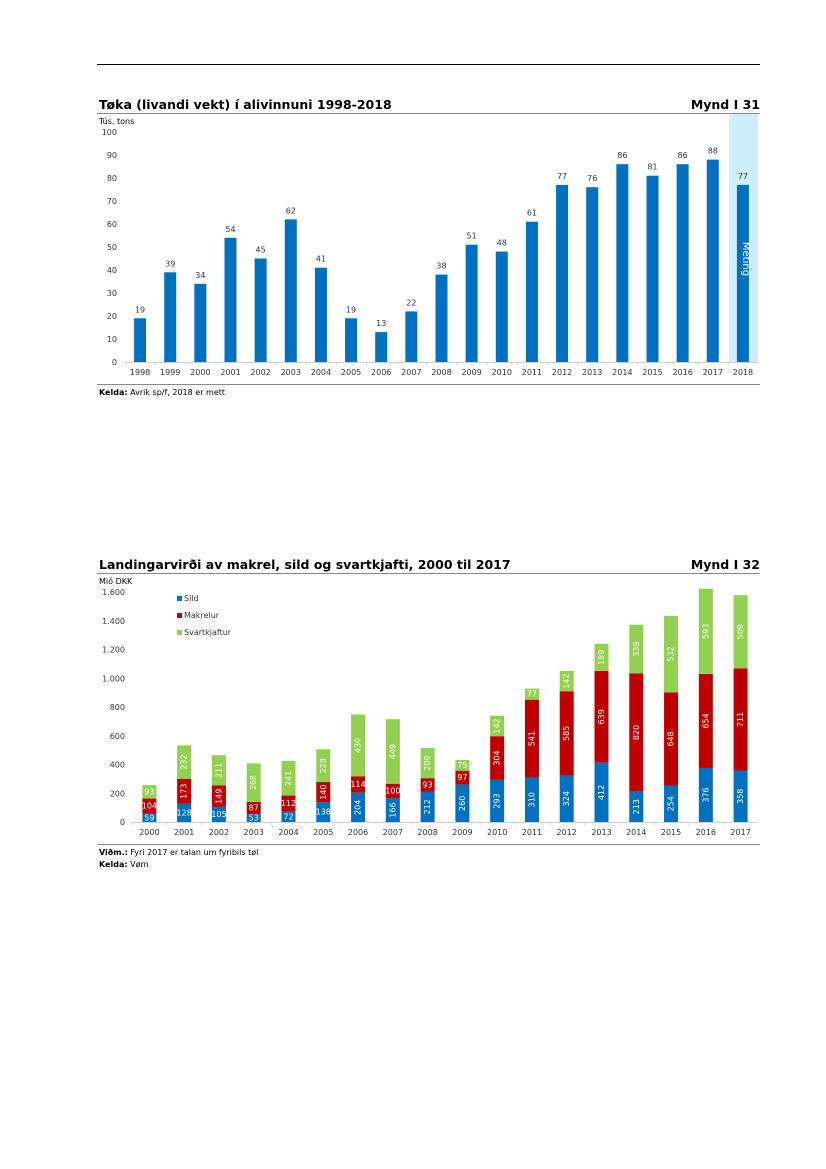 The image size is (826, 1169). I want to click on segment-value-label: 654, so click(705, 720).